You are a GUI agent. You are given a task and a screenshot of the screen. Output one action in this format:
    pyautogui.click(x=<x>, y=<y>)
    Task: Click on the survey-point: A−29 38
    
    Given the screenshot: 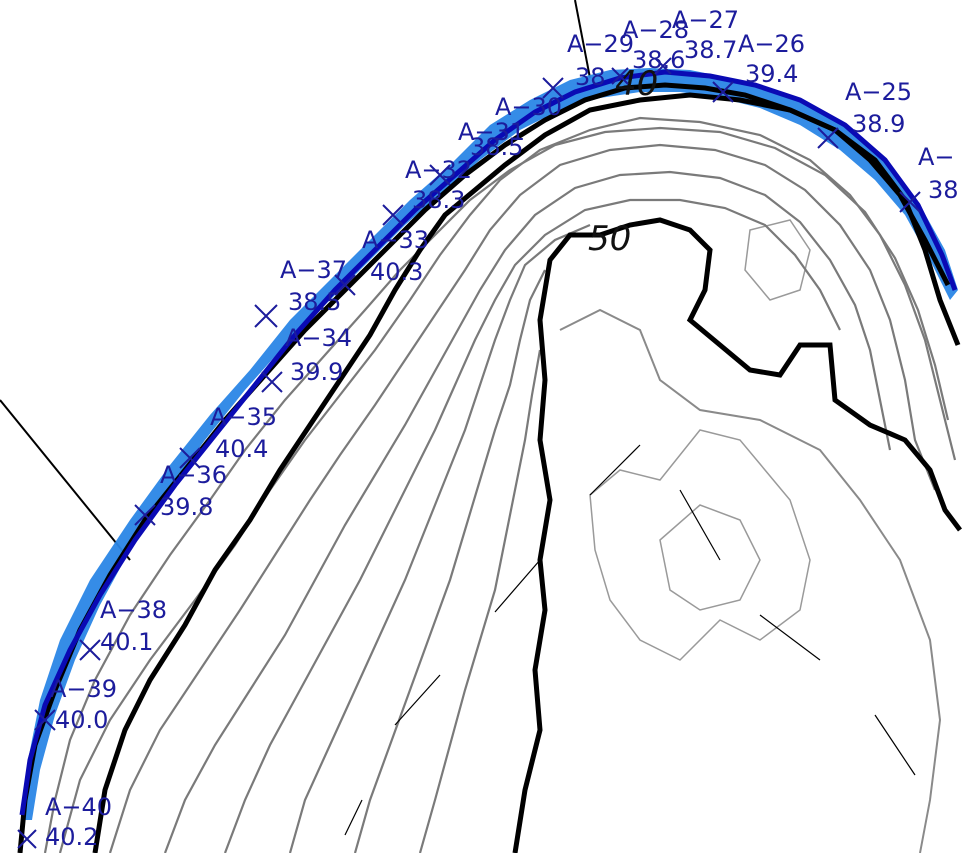 What is the action you would take?
    pyautogui.click(x=588, y=64)
    